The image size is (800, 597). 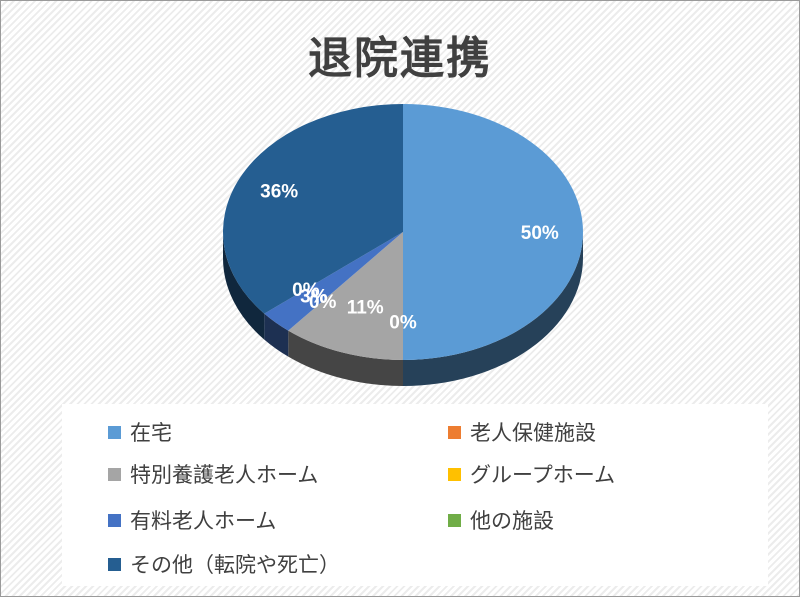 I want to click on legend-label: 老人保健施設, so click(x=533, y=433).